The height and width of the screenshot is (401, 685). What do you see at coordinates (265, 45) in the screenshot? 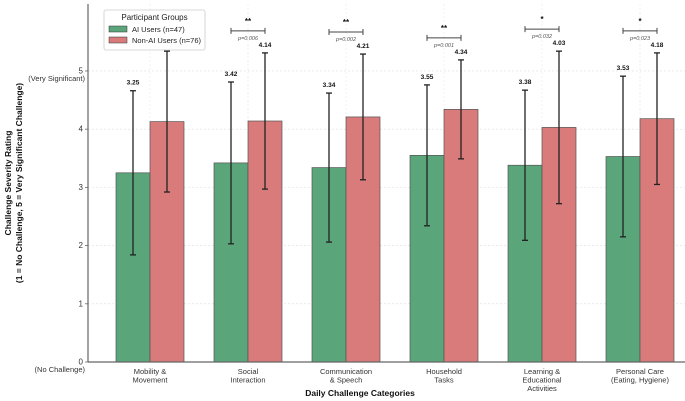
I see `value-label: 4.14` at bounding box center [265, 45].